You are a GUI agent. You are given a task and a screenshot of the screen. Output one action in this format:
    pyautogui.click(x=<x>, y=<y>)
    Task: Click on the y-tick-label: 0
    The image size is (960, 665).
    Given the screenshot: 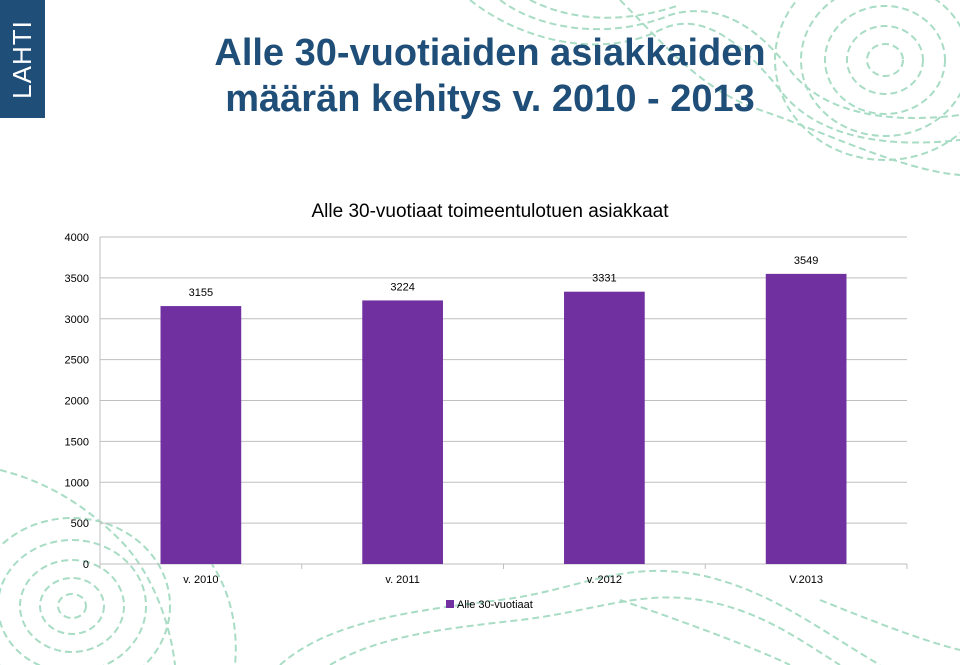 What is the action you would take?
    pyautogui.click(x=86, y=565)
    